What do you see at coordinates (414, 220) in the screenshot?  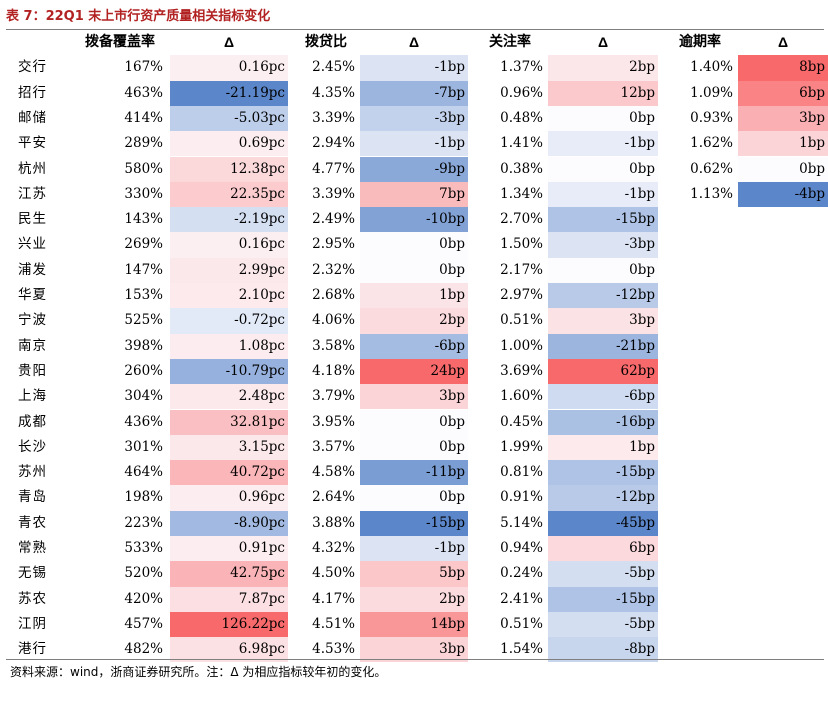 I see `table-row: 民生 143% -2.19pc 2.49% -10bp 2.70% -15bp` at bounding box center [414, 220].